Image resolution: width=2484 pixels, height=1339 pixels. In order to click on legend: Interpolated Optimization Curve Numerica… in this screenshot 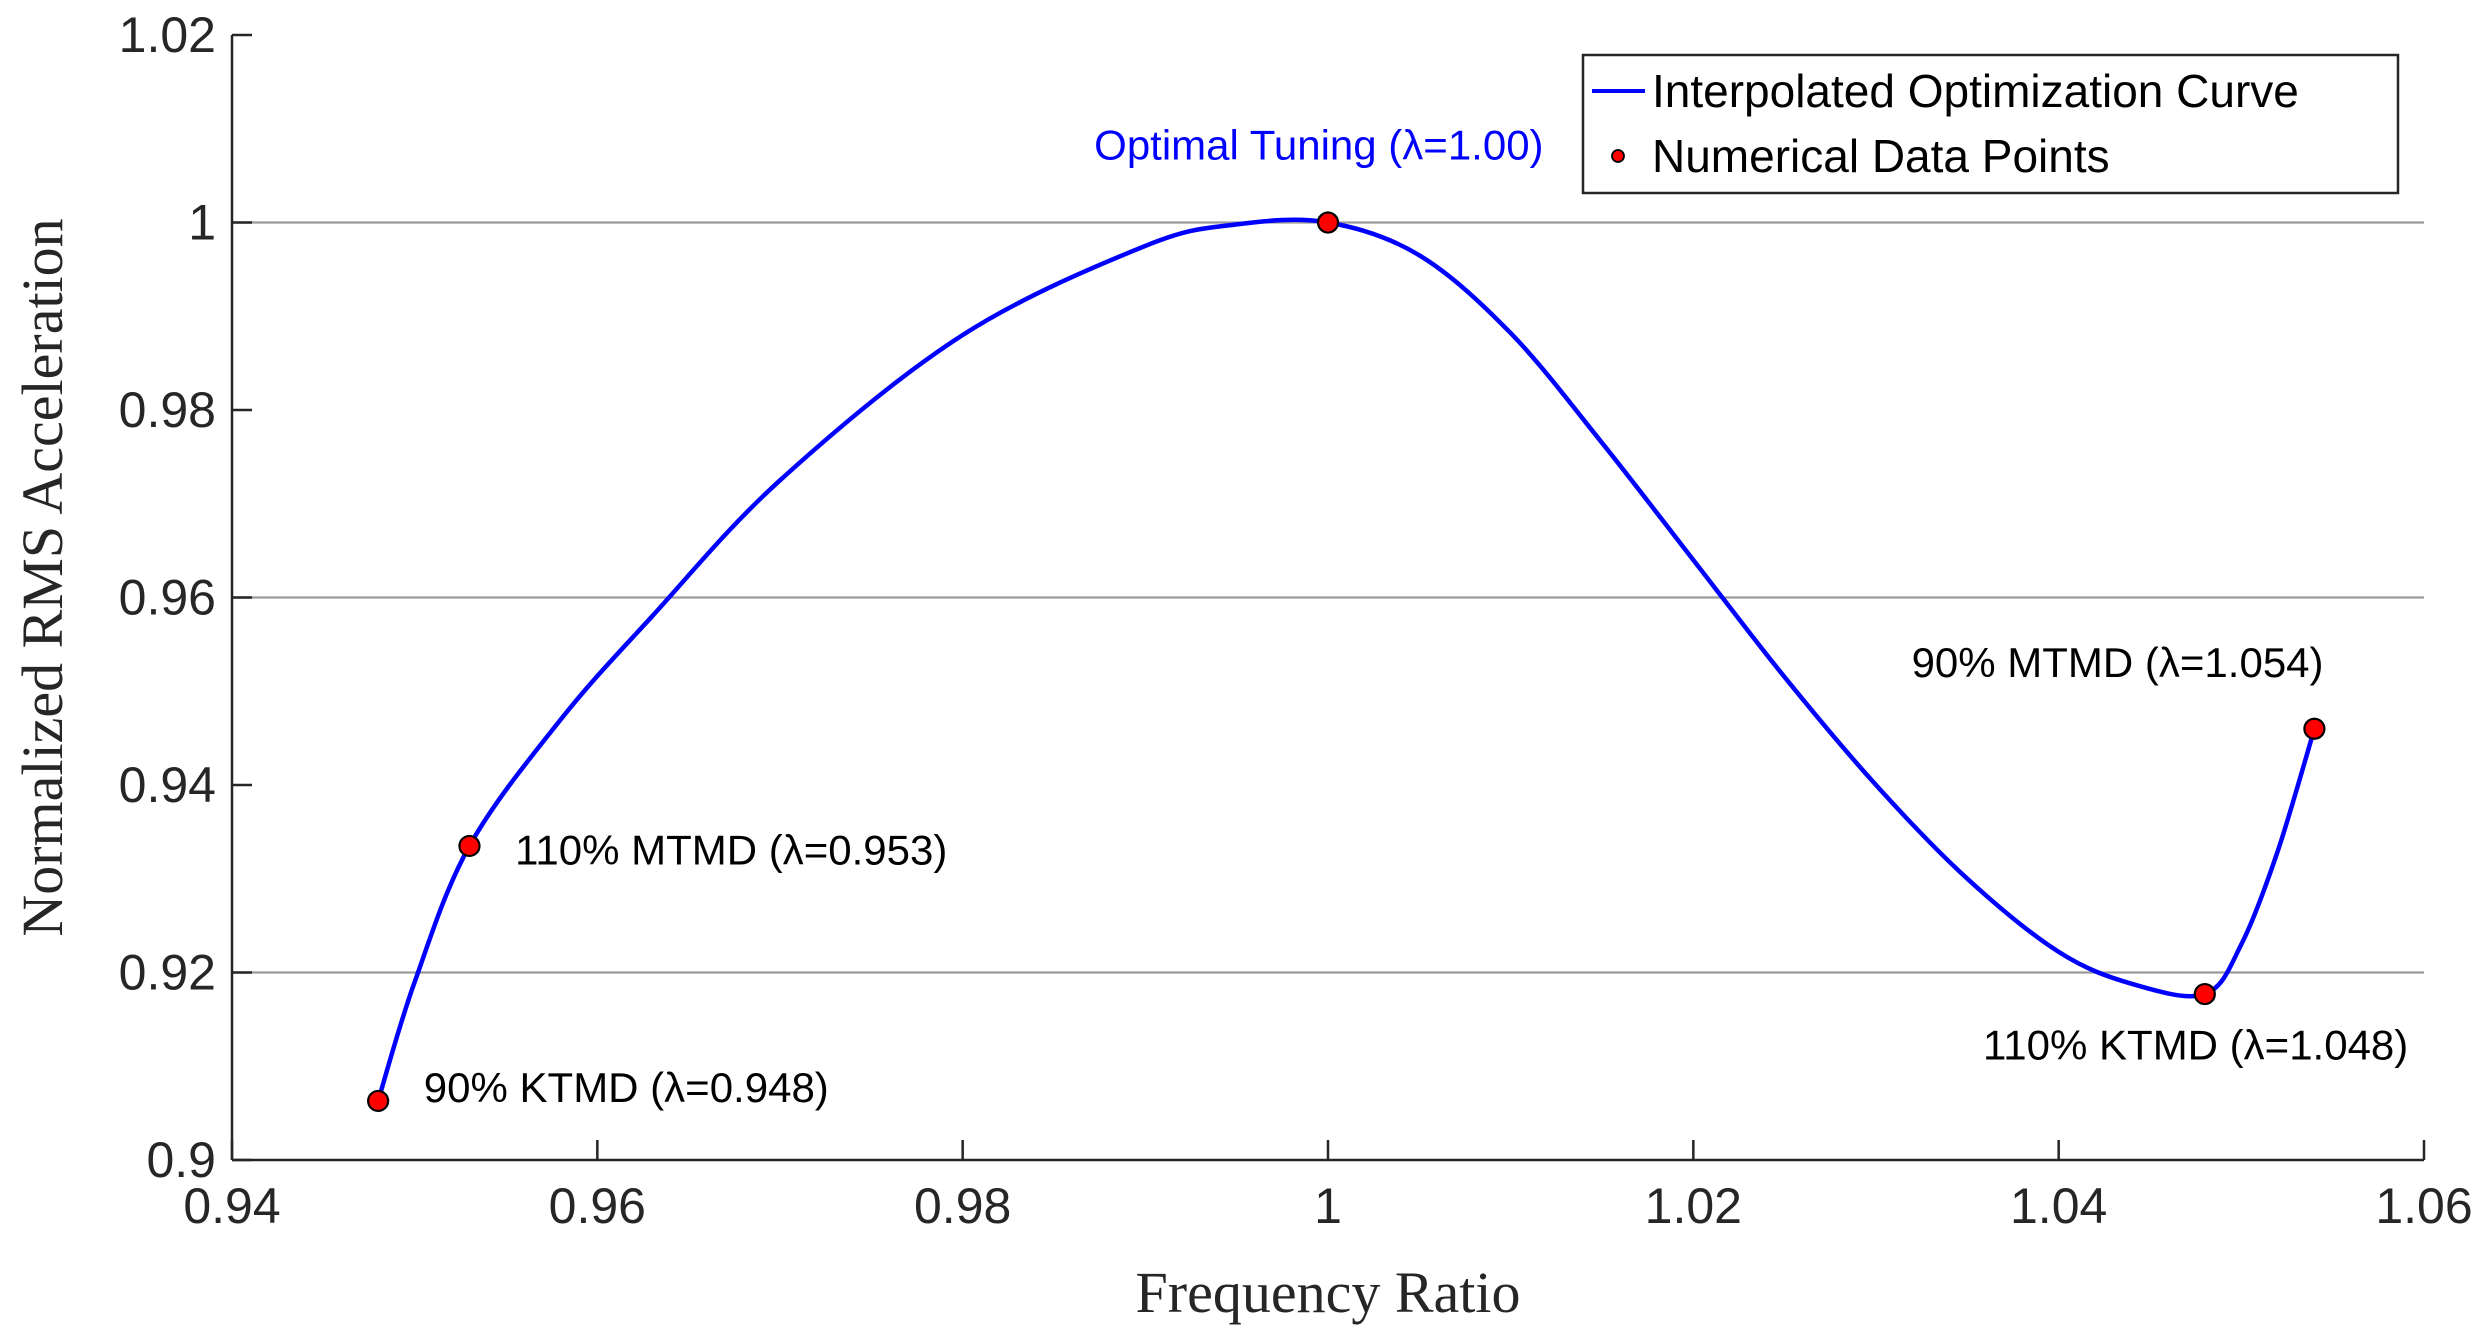, I will do `click(1990, 124)`.